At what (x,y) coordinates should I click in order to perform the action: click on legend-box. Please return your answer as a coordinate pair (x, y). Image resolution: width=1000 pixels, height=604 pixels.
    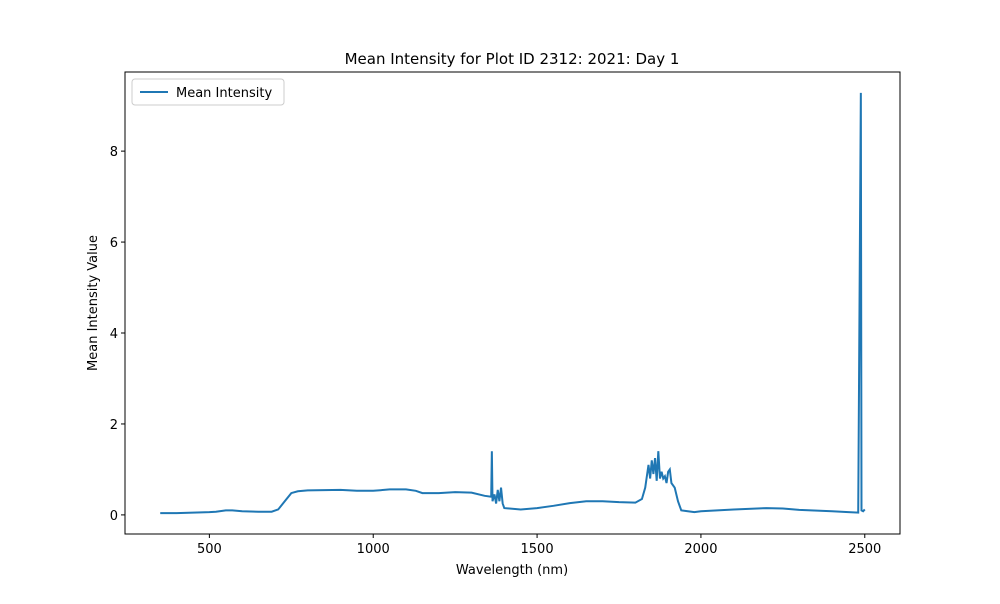
    Looking at the image, I should click on (208, 92).